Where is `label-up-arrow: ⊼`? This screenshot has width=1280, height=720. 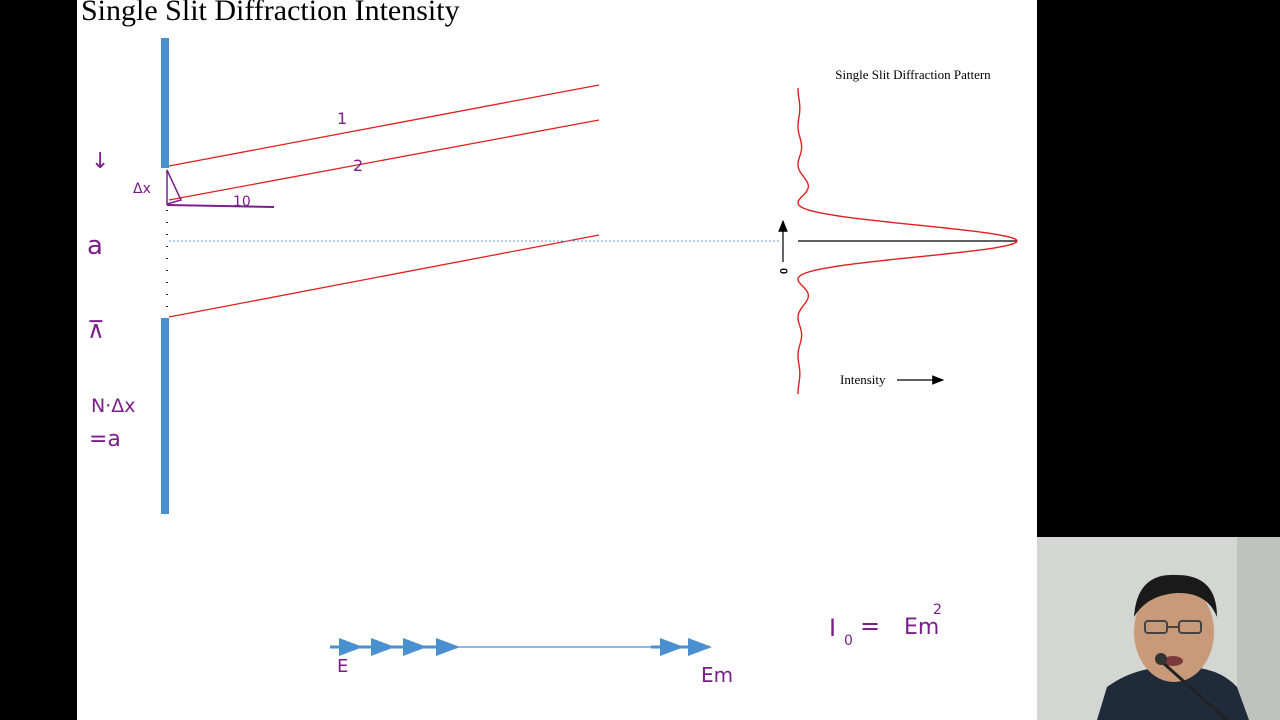 label-up-arrow: ⊼ is located at coordinates (96, 330).